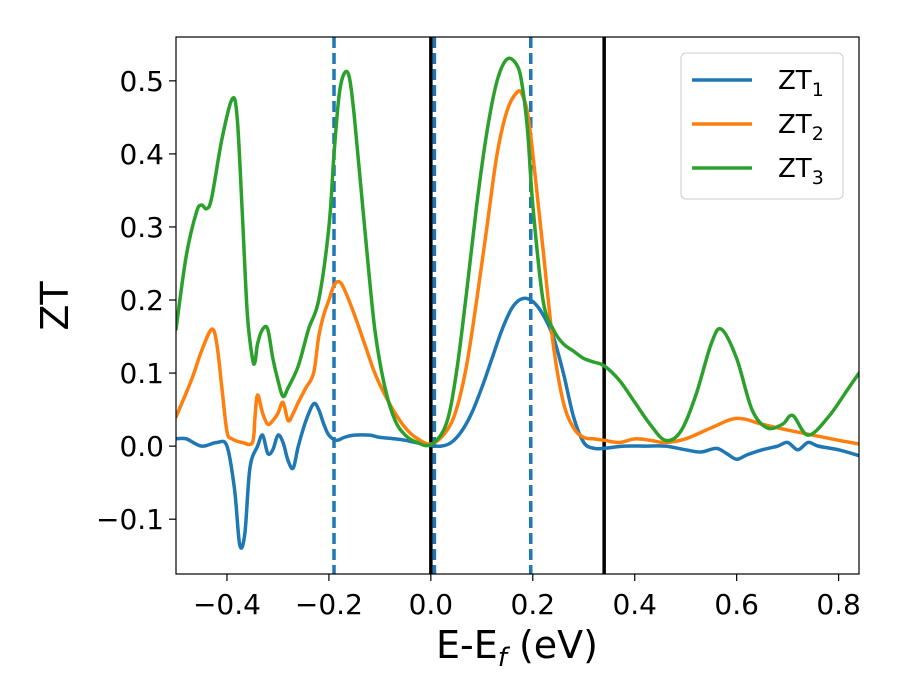 This screenshot has height=700, width=900. I want to click on y-axis: −0.1 0.0 0.1 0.2 0.3 0.4 0.5, so click(136, 300).